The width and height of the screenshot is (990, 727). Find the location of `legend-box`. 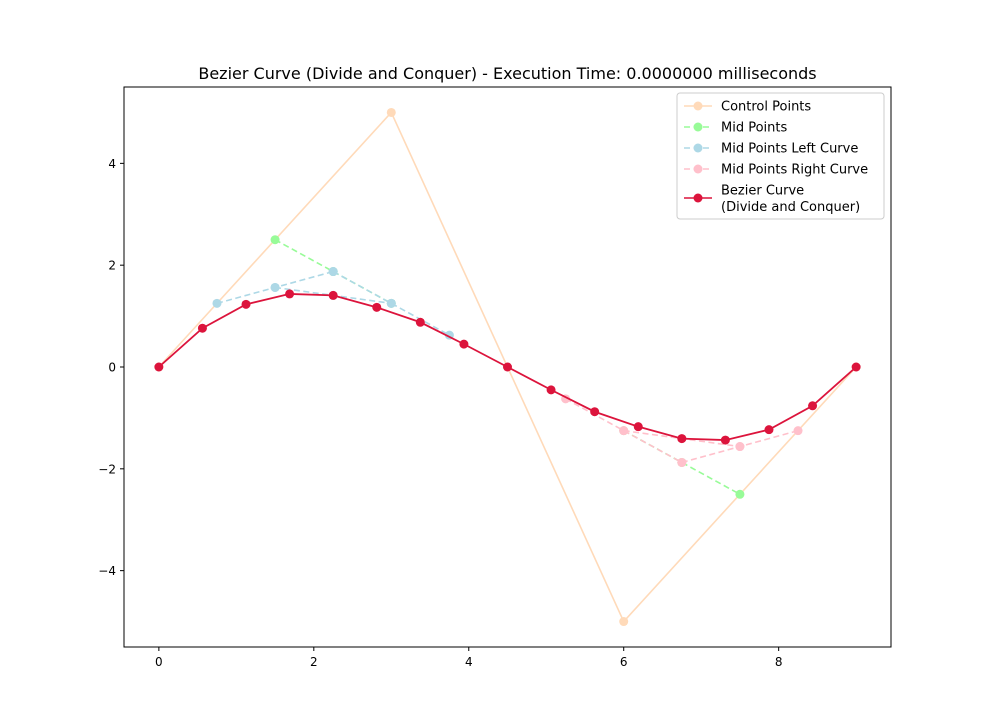

legend-box is located at coordinates (780, 156).